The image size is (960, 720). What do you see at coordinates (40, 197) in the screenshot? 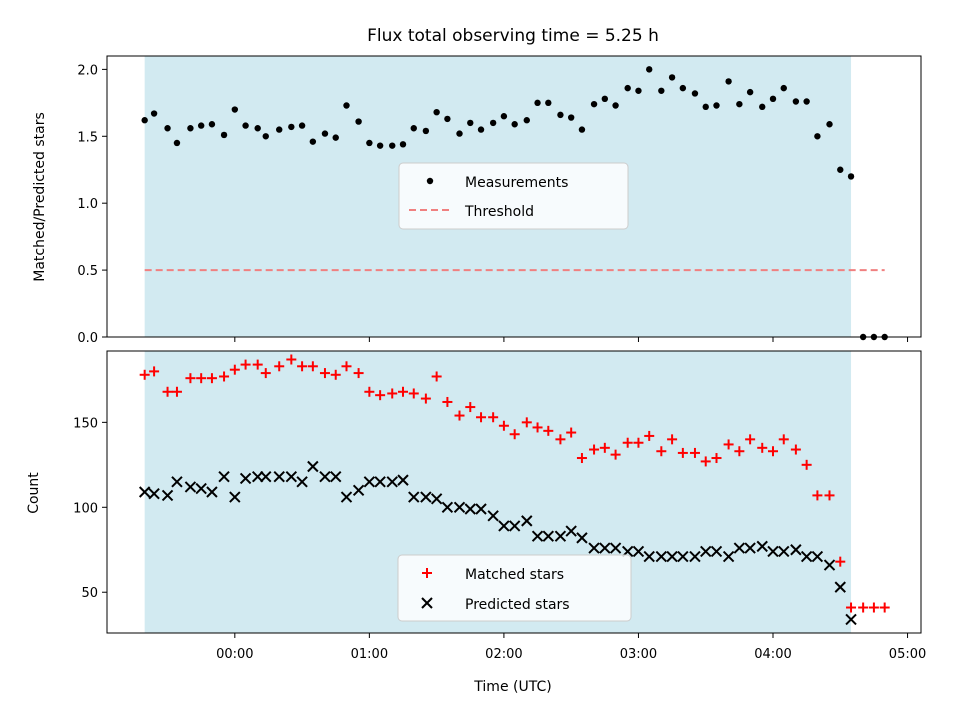
I see `top-y-axis-title: Matched/Predicted stars` at bounding box center [40, 197].